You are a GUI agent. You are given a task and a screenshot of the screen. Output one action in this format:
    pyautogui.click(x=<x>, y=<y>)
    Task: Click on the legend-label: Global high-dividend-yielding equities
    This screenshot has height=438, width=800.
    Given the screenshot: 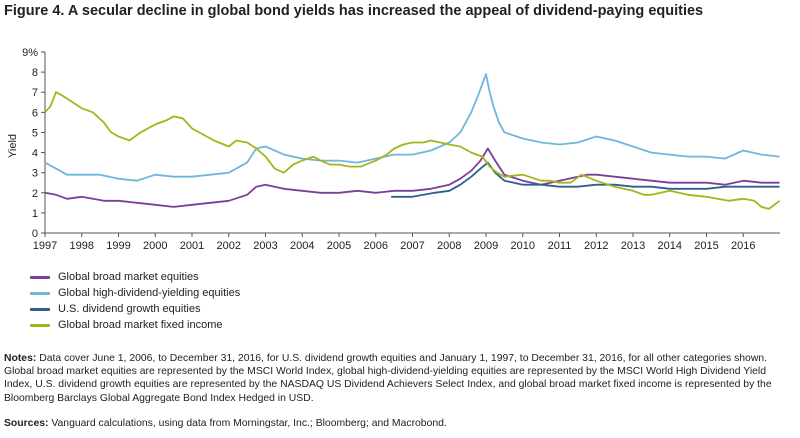 What is the action you would take?
    pyautogui.click(x=149, y=293)
    